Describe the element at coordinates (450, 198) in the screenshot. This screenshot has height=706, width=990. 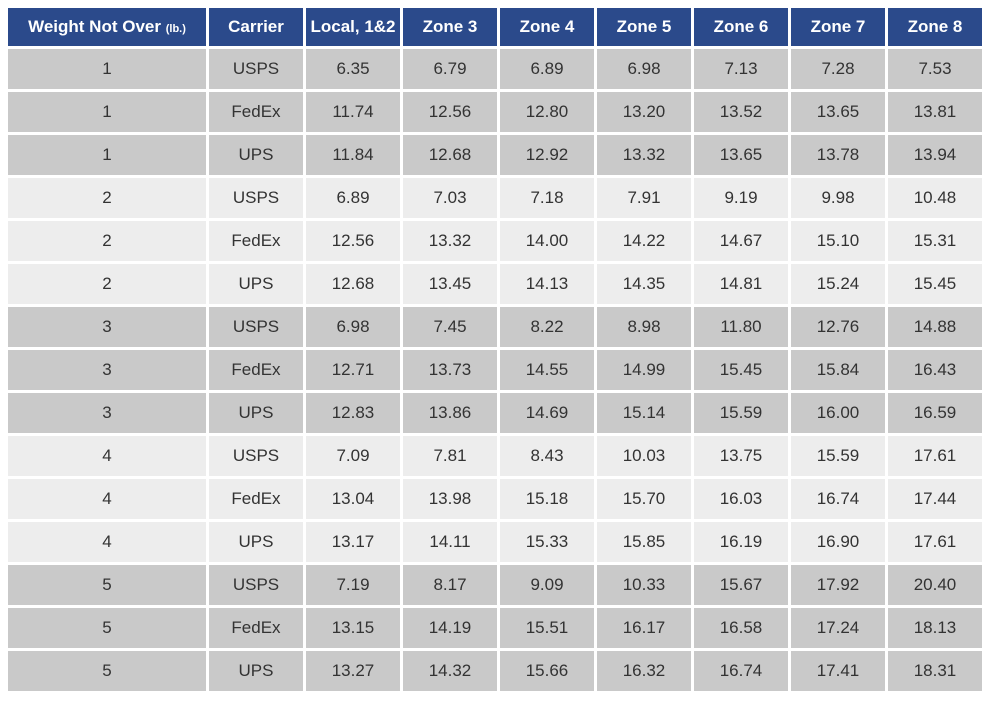
I see `table-cell: 7.03` at that location.